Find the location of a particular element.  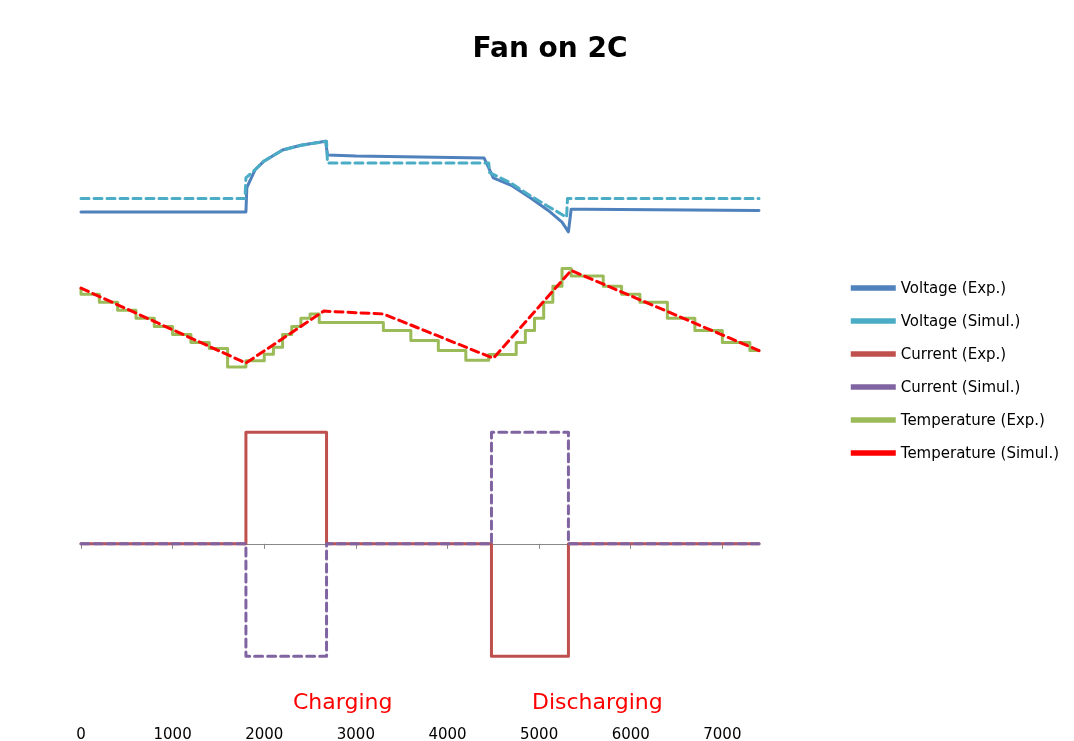

legend-label: Current (Simul.) is located at coordinates (960, 387).